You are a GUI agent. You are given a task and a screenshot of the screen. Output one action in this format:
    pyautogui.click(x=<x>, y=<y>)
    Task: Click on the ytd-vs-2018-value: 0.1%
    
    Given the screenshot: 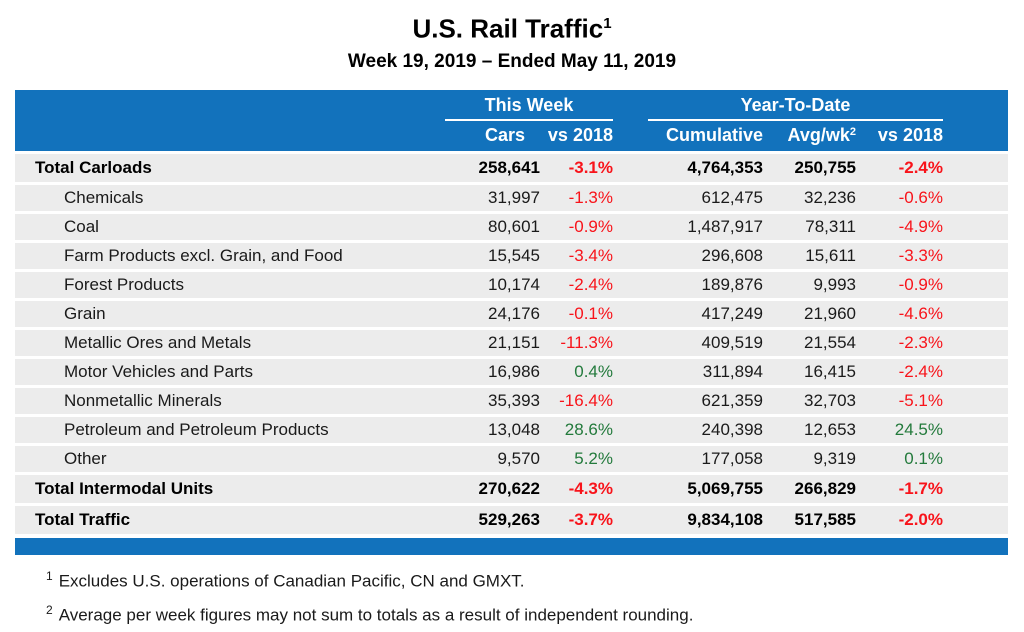 What is the action you would take?
    pyautogui.click(x=923, y=458)
    